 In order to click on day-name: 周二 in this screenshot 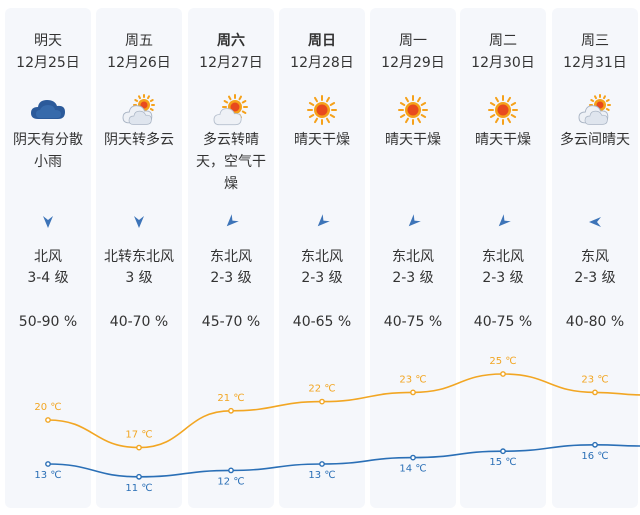, I will do `click(503, 41)`.